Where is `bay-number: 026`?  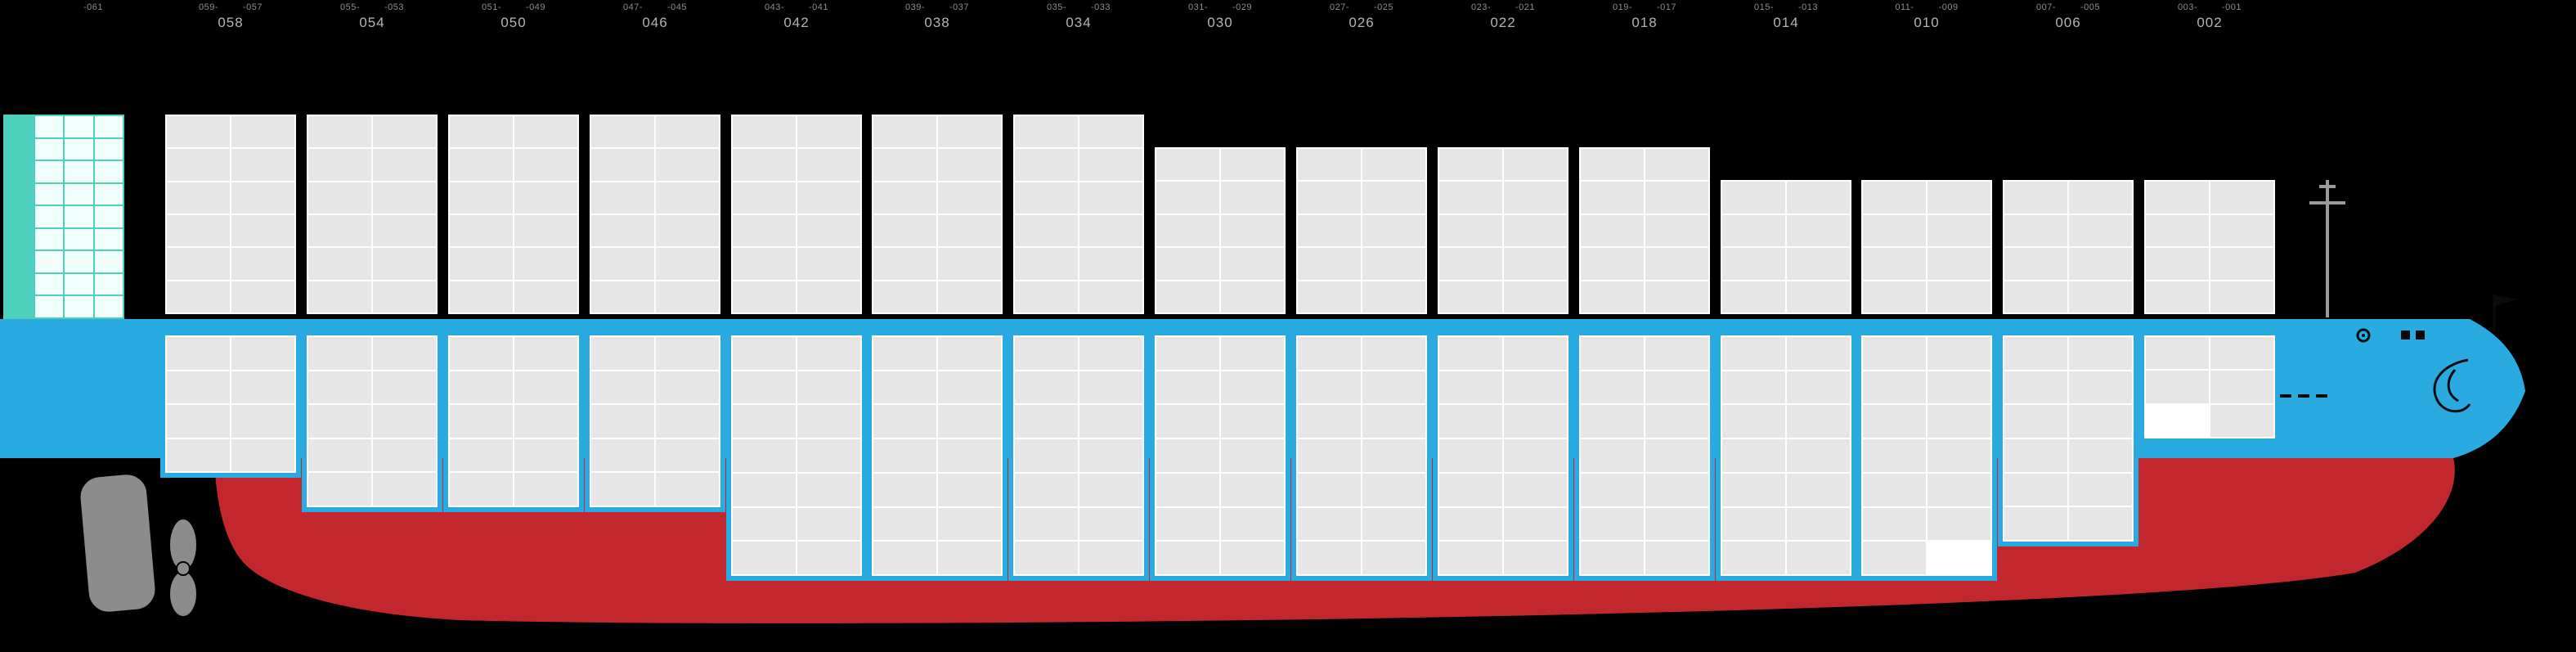
bay-number: 026 is located at coordinates (1362, 22).